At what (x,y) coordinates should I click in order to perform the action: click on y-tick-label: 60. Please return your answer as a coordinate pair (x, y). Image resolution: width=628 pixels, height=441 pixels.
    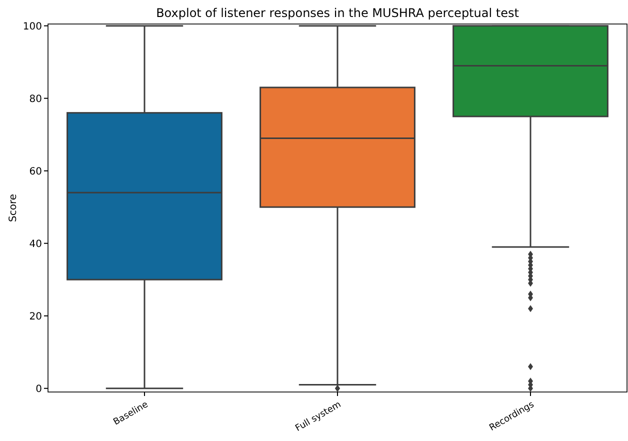
    Looking at the image, I should click on (35, 172).